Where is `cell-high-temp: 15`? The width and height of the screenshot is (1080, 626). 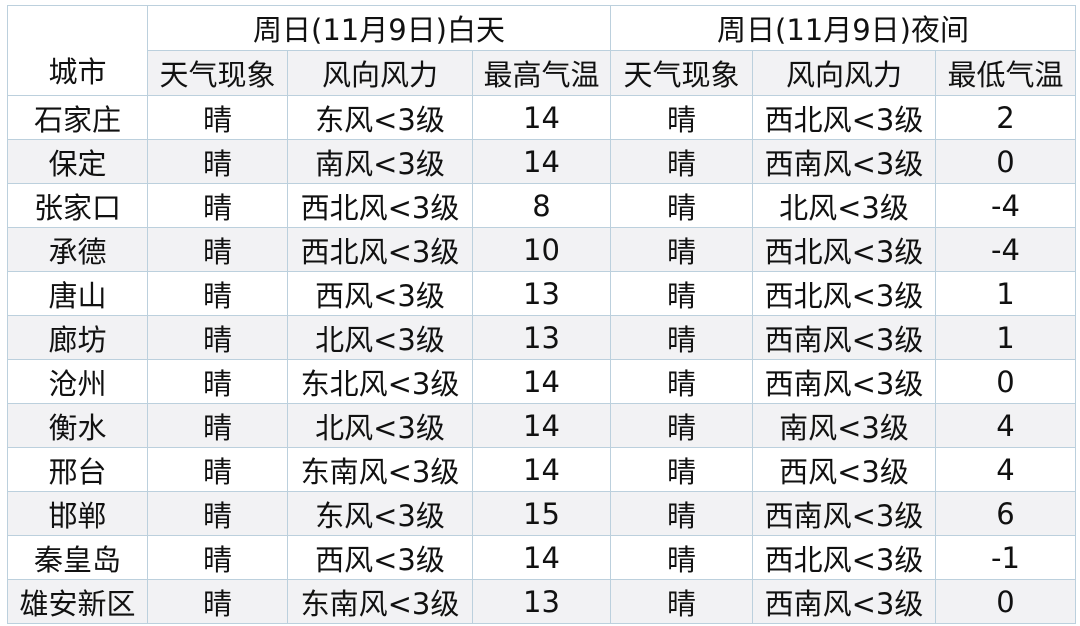 cell-high-temp: 15 is located at coordinates (541, 513).